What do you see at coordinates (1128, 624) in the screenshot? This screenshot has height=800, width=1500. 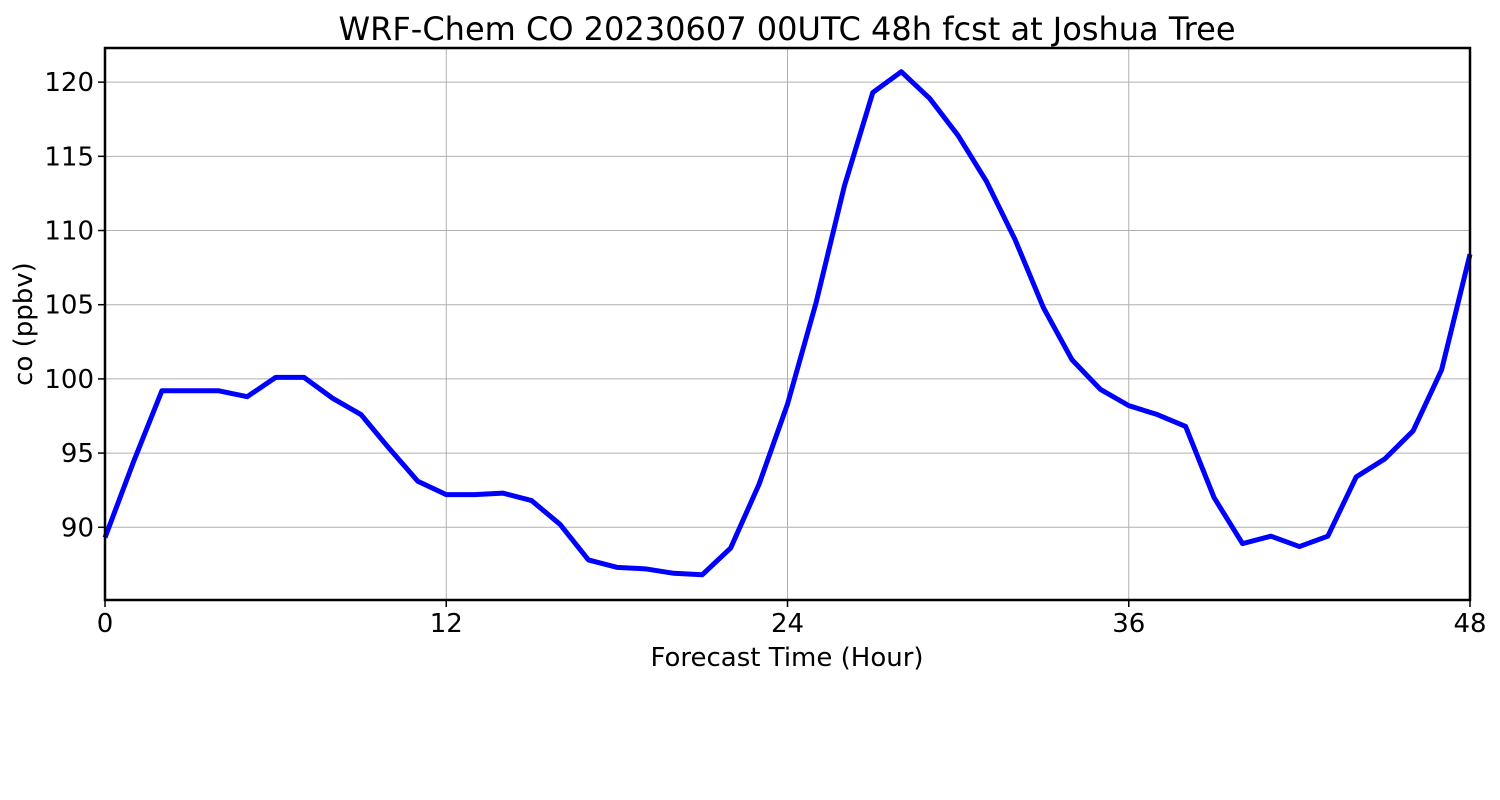 I see `x-tick-label: 36` at bounding box center [1128, 624].